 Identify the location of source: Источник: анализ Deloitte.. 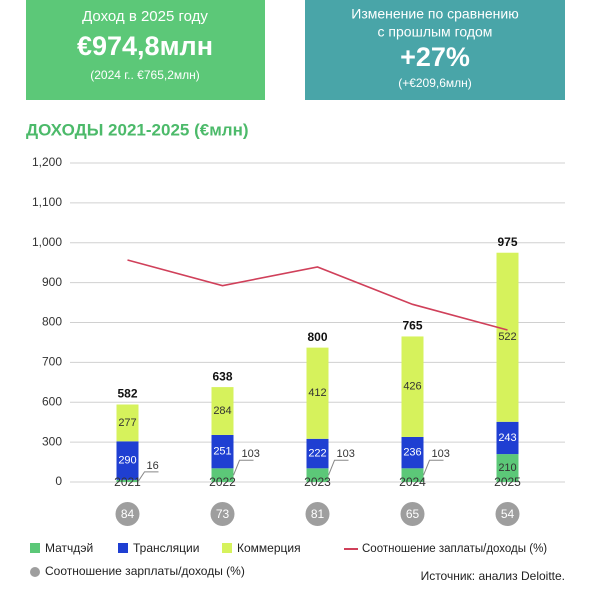
(493, 576).